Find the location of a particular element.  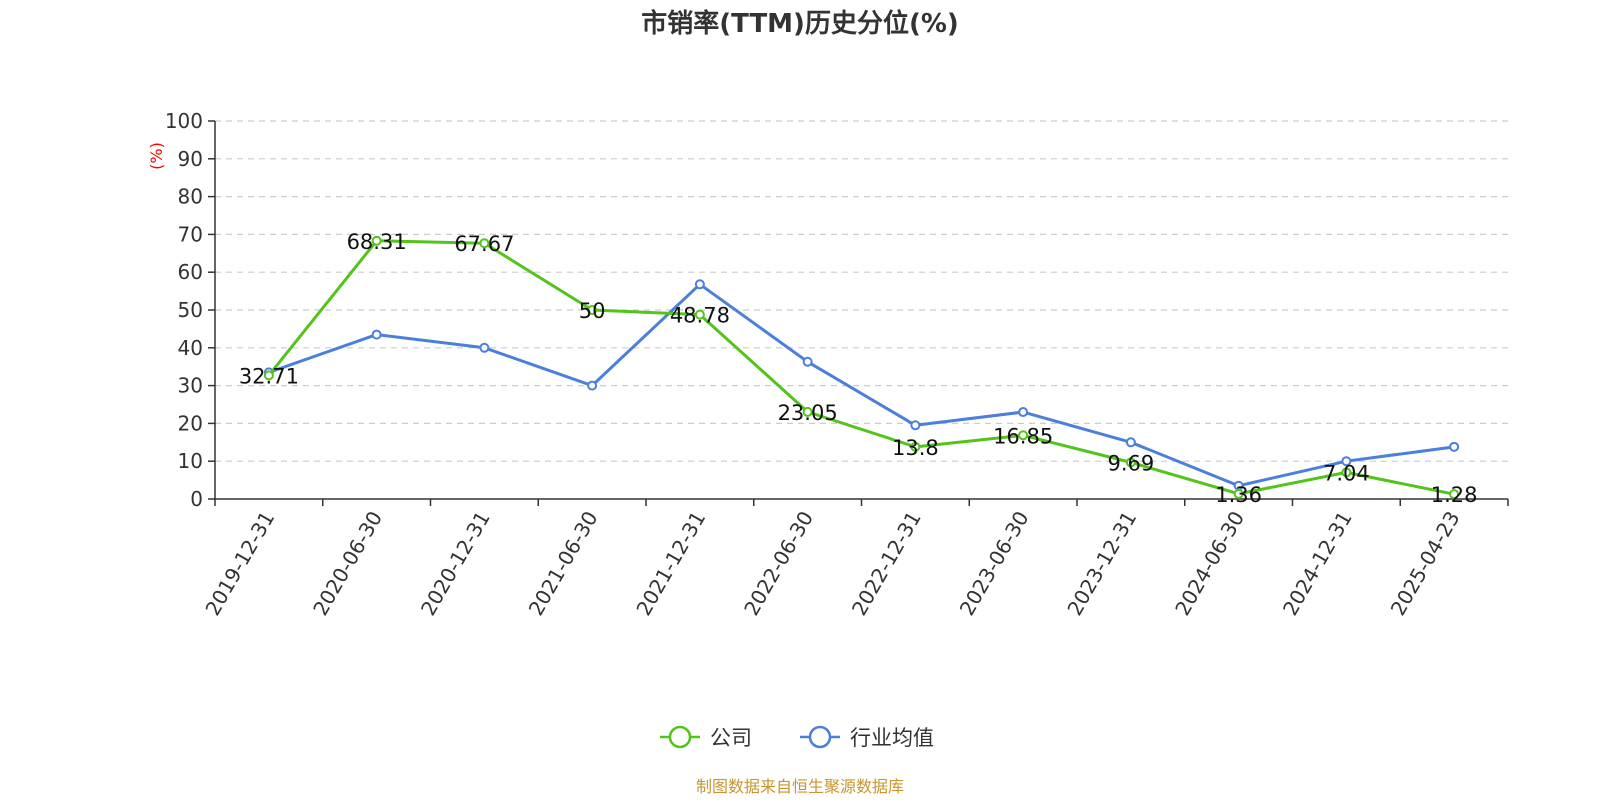

data-label: 9.69 is located at coordinates (1130, 463).